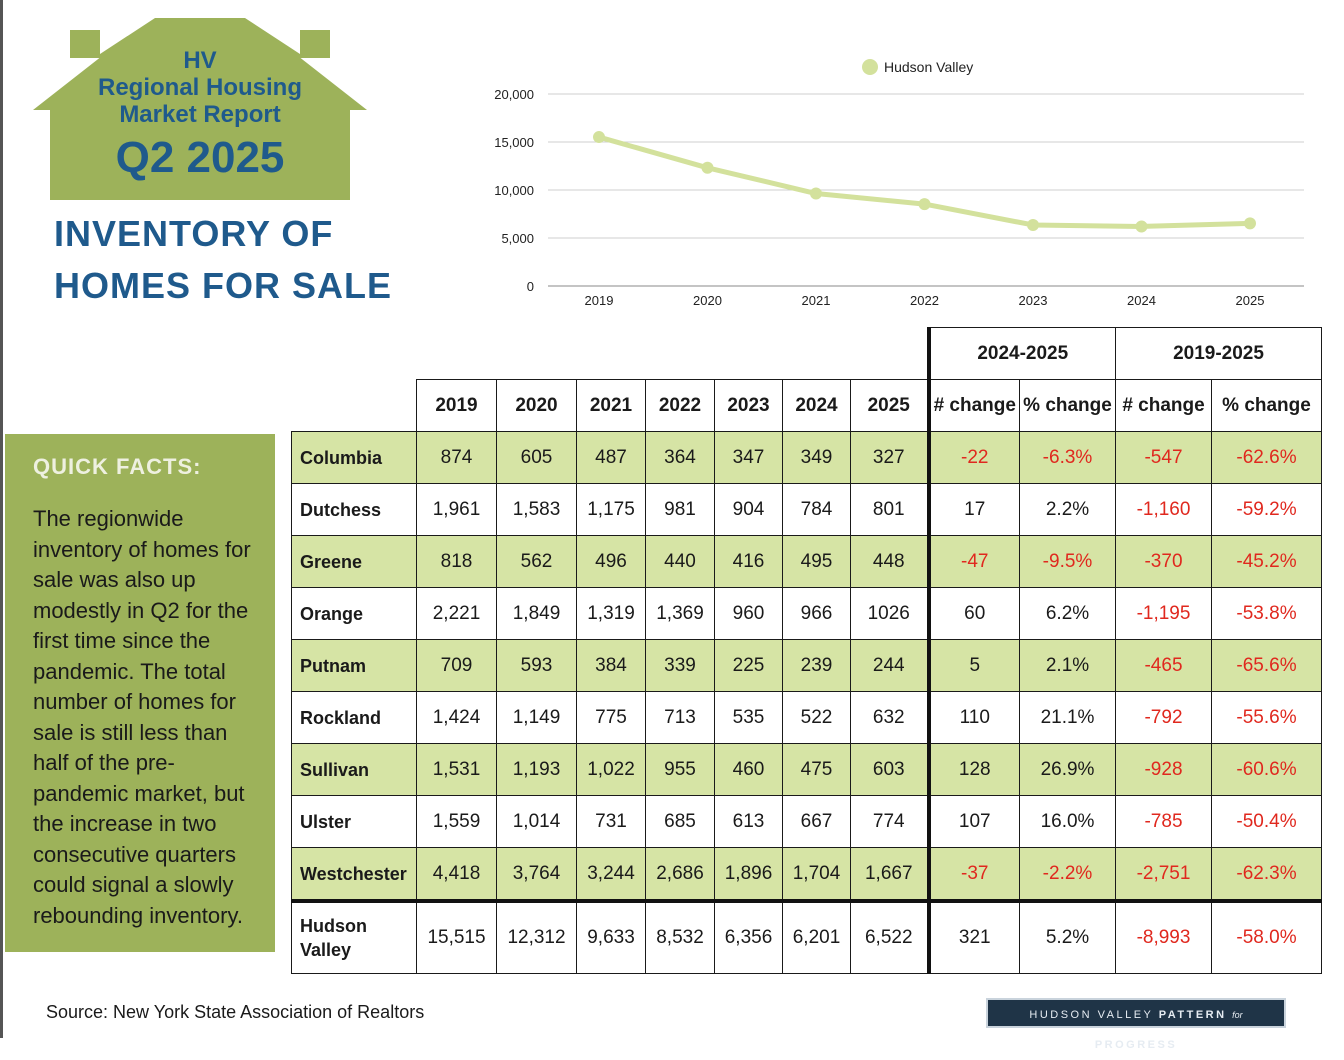  Describe the element at coordinates (456, 717) in the screenshot. I see `table-cell: 1,424` at that location.